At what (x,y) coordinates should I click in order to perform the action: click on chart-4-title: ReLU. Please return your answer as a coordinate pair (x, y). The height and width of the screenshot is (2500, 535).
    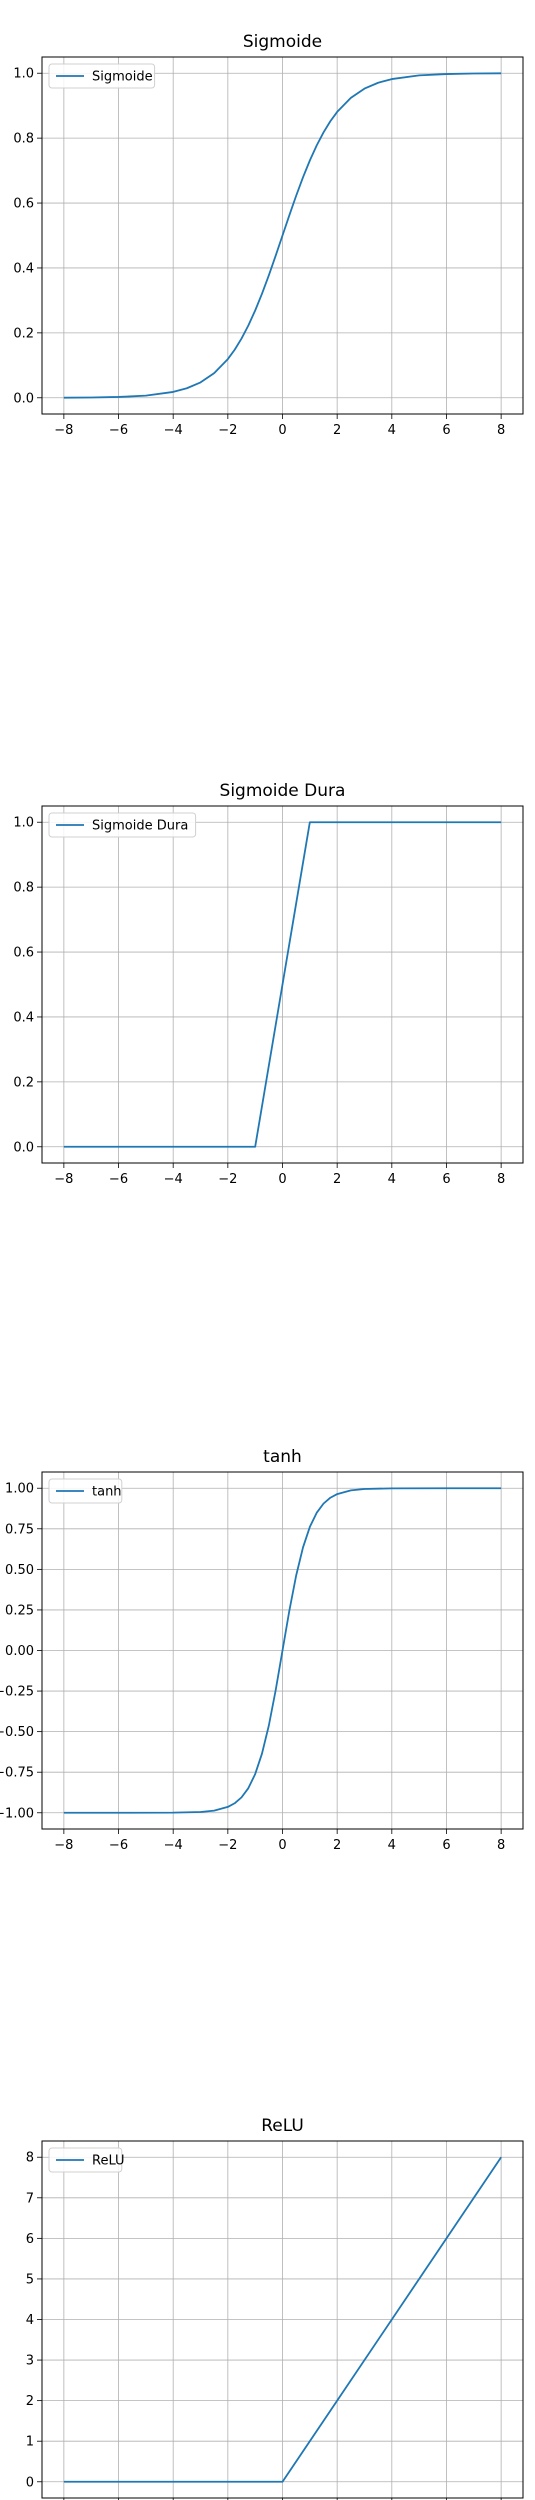
    Looking at the image, I should click on (282, 2126).